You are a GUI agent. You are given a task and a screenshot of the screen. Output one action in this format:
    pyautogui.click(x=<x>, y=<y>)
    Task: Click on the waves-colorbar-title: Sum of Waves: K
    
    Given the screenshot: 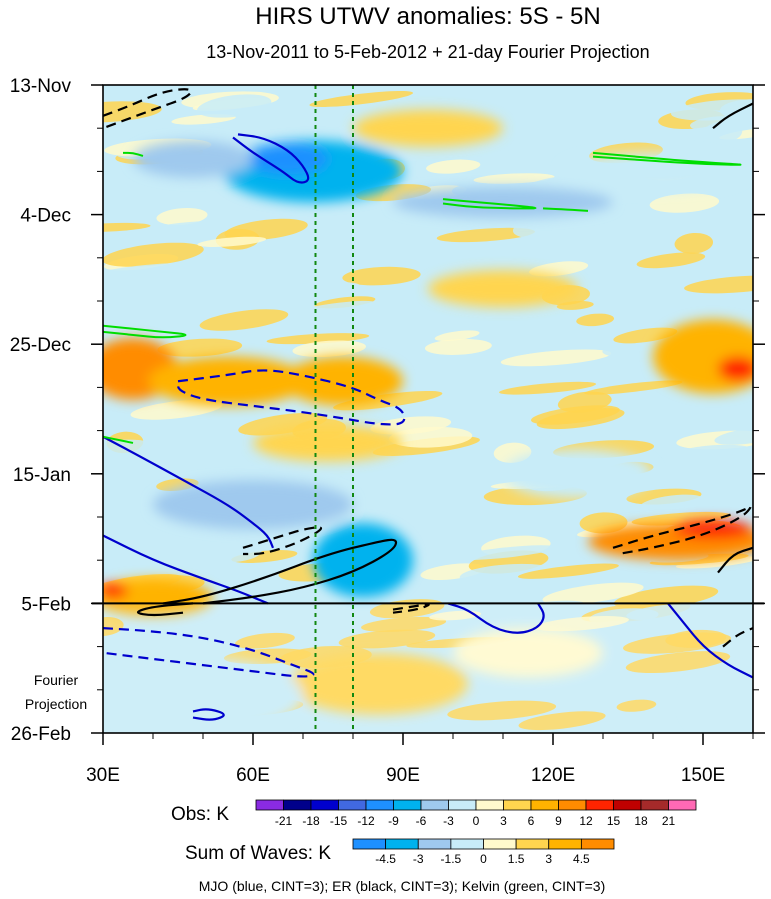 What is the action you would take?
    pyautogui.click(x=258, y=853)
    